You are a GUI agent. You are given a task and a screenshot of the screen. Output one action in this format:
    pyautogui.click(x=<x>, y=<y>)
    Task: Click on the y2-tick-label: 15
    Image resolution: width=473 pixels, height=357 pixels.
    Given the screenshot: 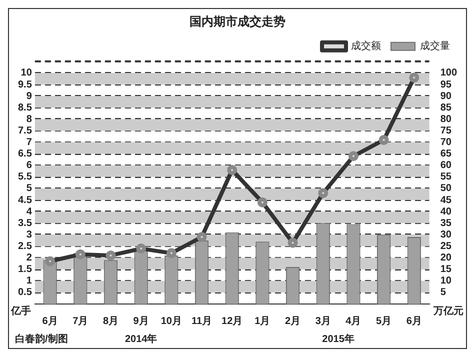 What is the action you would take?
    pyautogui.click(x=446, y=270)
    